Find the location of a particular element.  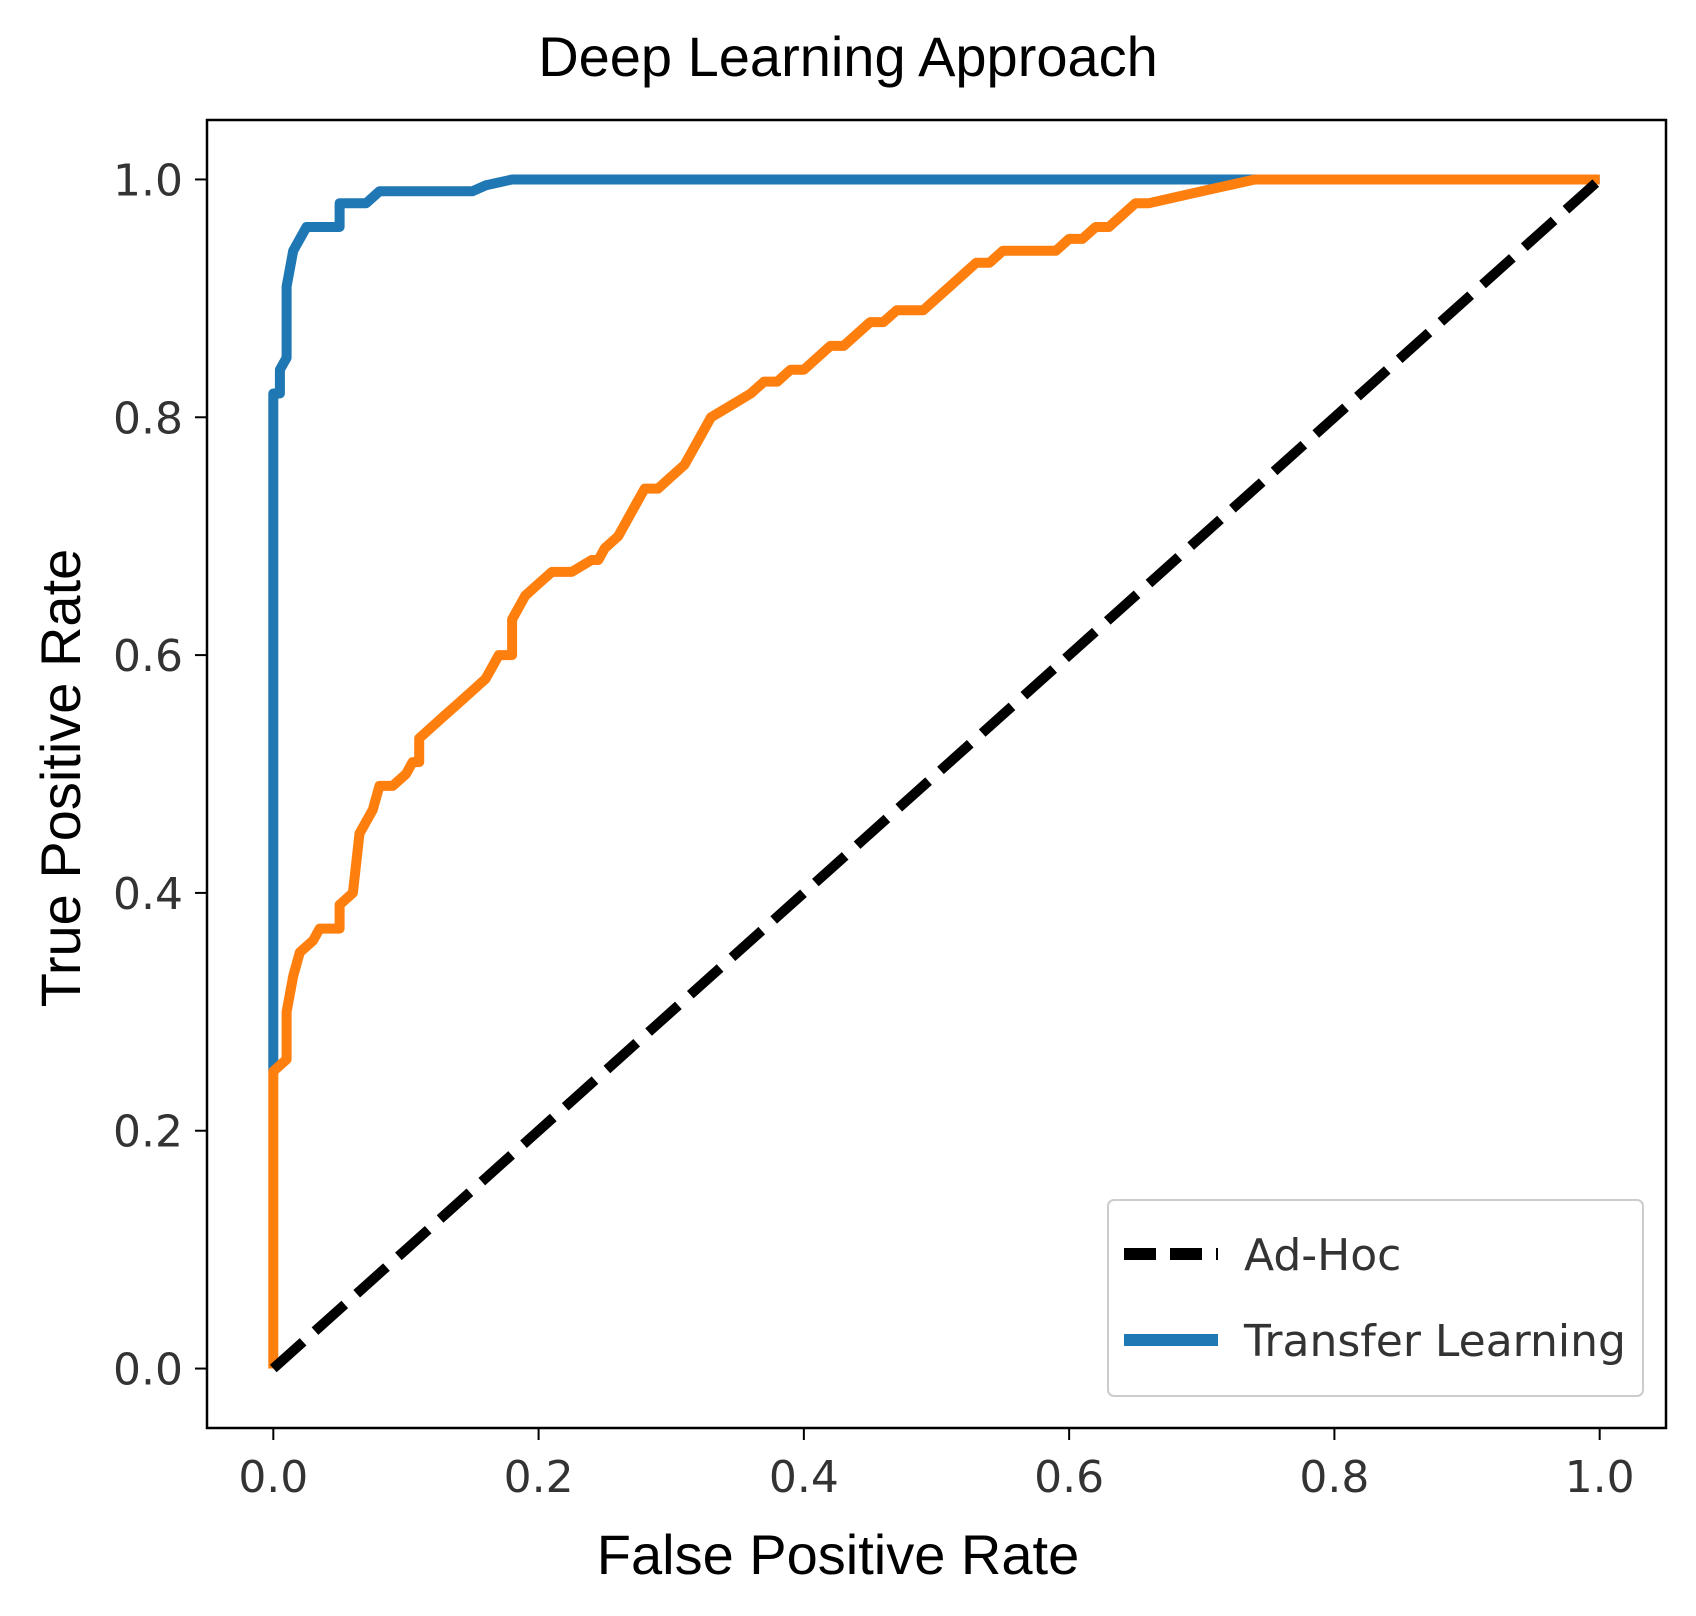

x-tick-label: 1.0 is located at coordinates (1600, 1477).